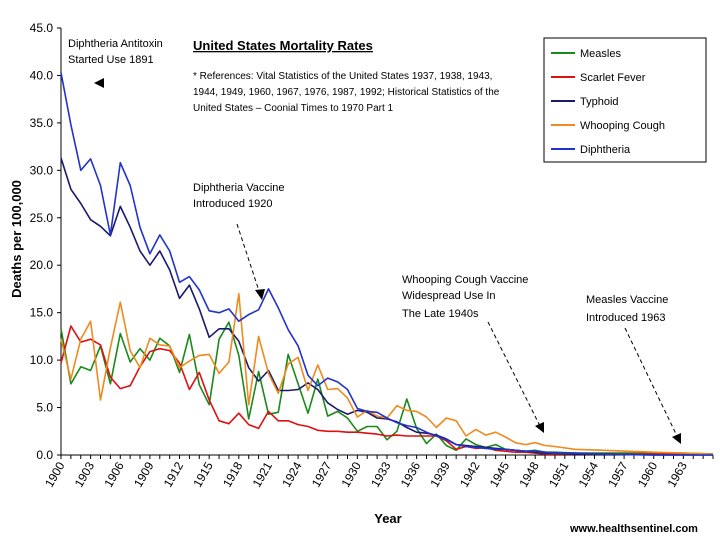 This screenshot has height=540, width=720. I want to click on x-tick-label: 1960, so click(648, 474).